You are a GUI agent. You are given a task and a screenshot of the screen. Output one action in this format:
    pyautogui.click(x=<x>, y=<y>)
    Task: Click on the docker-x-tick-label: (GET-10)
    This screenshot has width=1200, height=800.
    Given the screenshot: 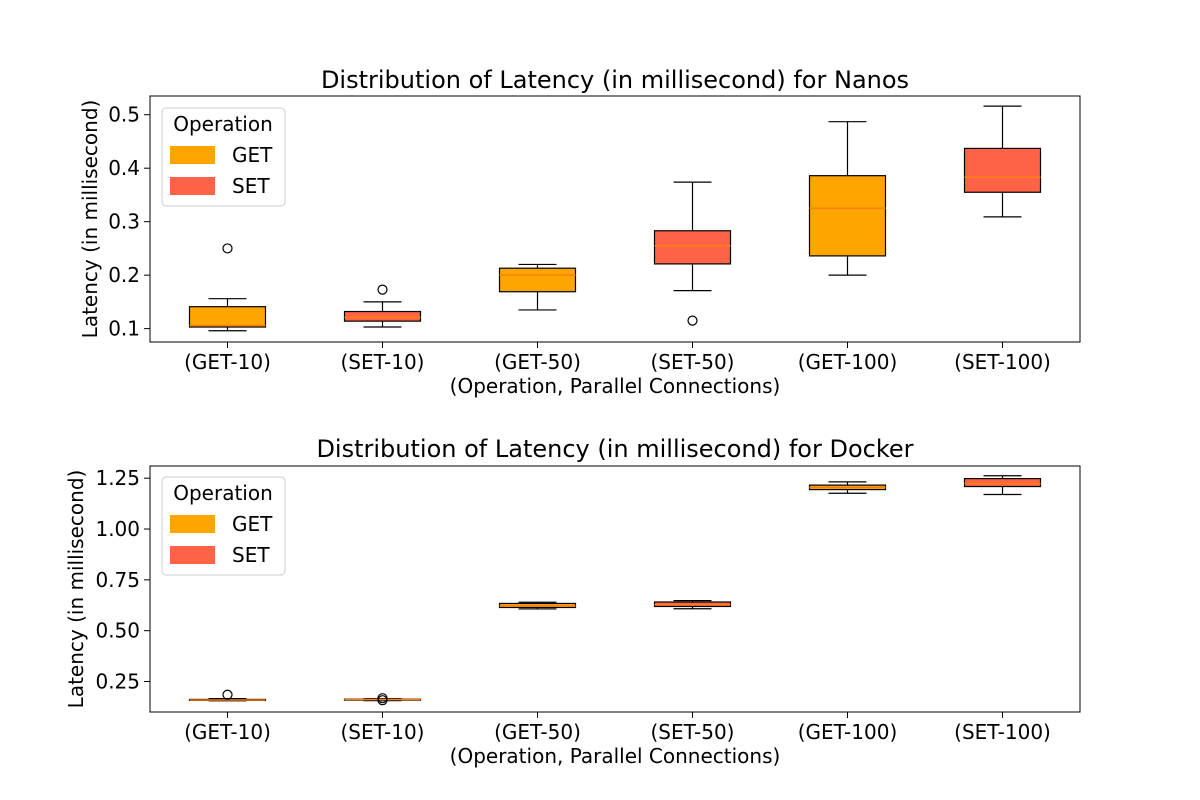 What is the action you would take?
    pyautogui.click(x=227, y=732)
    